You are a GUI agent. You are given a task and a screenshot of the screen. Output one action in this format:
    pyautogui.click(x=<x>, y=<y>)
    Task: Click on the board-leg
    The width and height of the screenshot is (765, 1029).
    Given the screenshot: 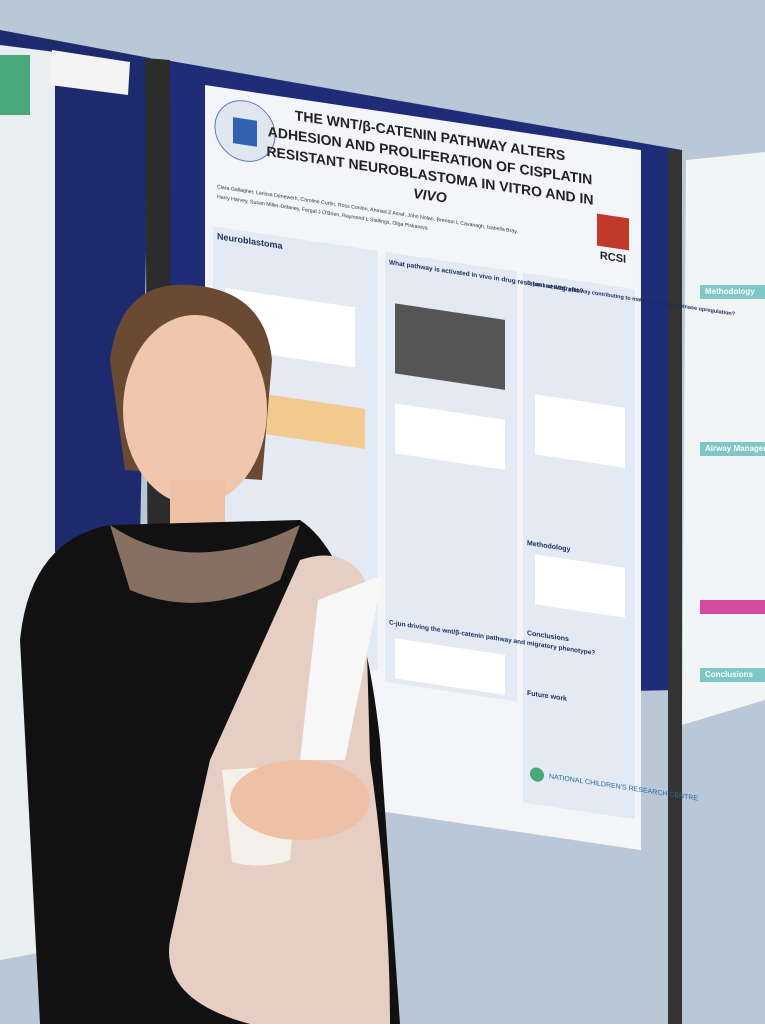 What is the action you would take?
    pyautogui.click(x=675, y=587)
    